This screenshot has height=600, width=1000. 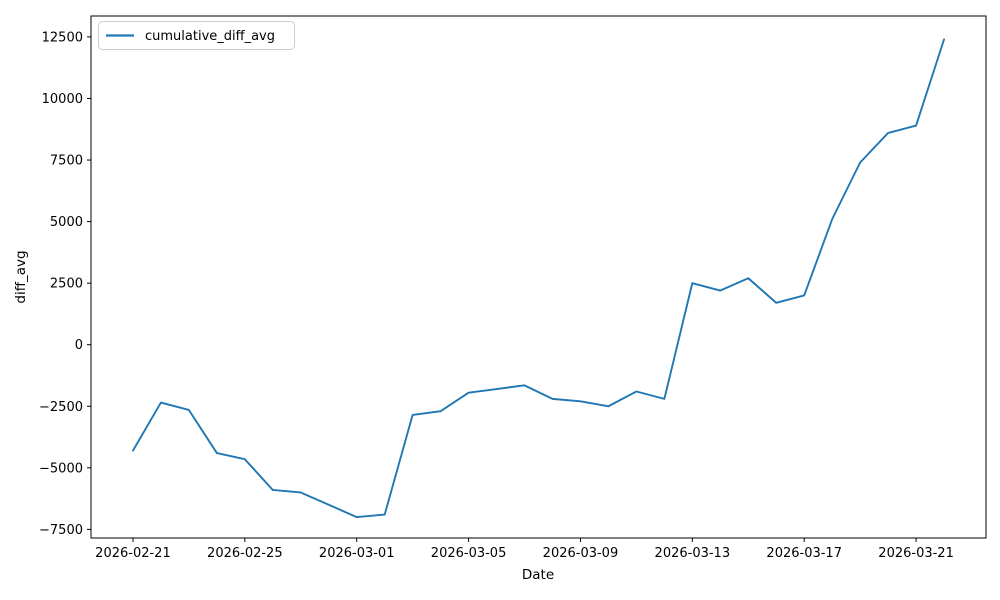 I want to click on y-axis-ticks: −7500 −5000 −2500 0 2500 5000 7500 10000 12500, so click(x=65, y=284).